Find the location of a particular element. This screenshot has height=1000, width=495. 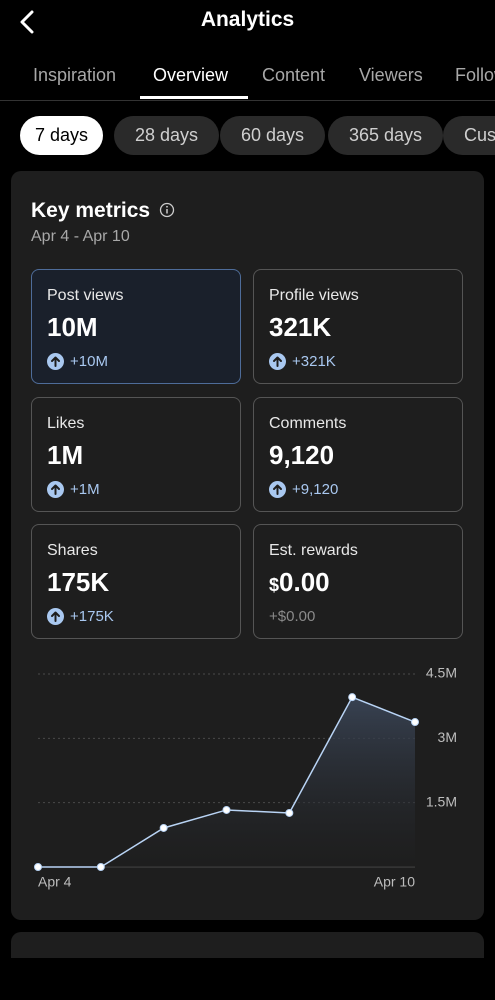

metric-change-text: +$0.00 is located at coordinates (292, 616).